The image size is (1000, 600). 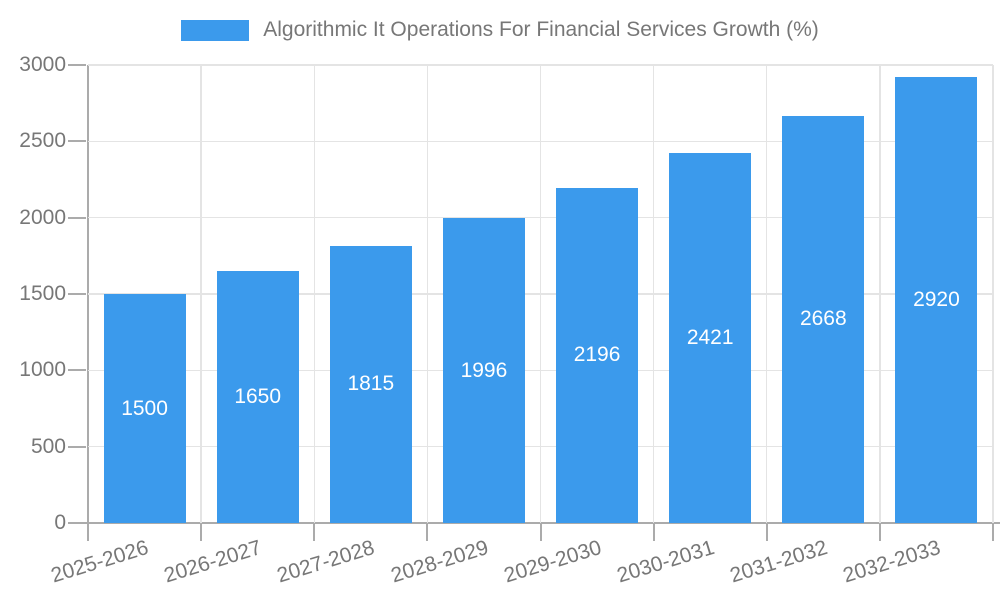 I want to click on bar: 1815, so click(x=370, y=384).